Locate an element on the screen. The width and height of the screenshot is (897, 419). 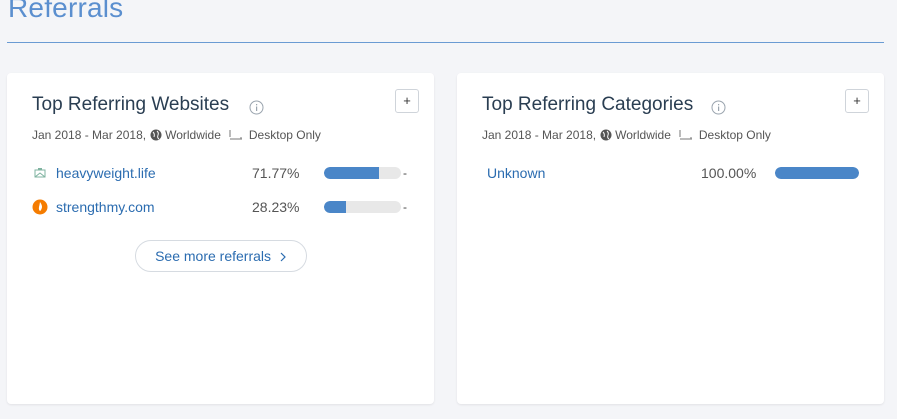
section-divider is located at coordinates (445, 42).